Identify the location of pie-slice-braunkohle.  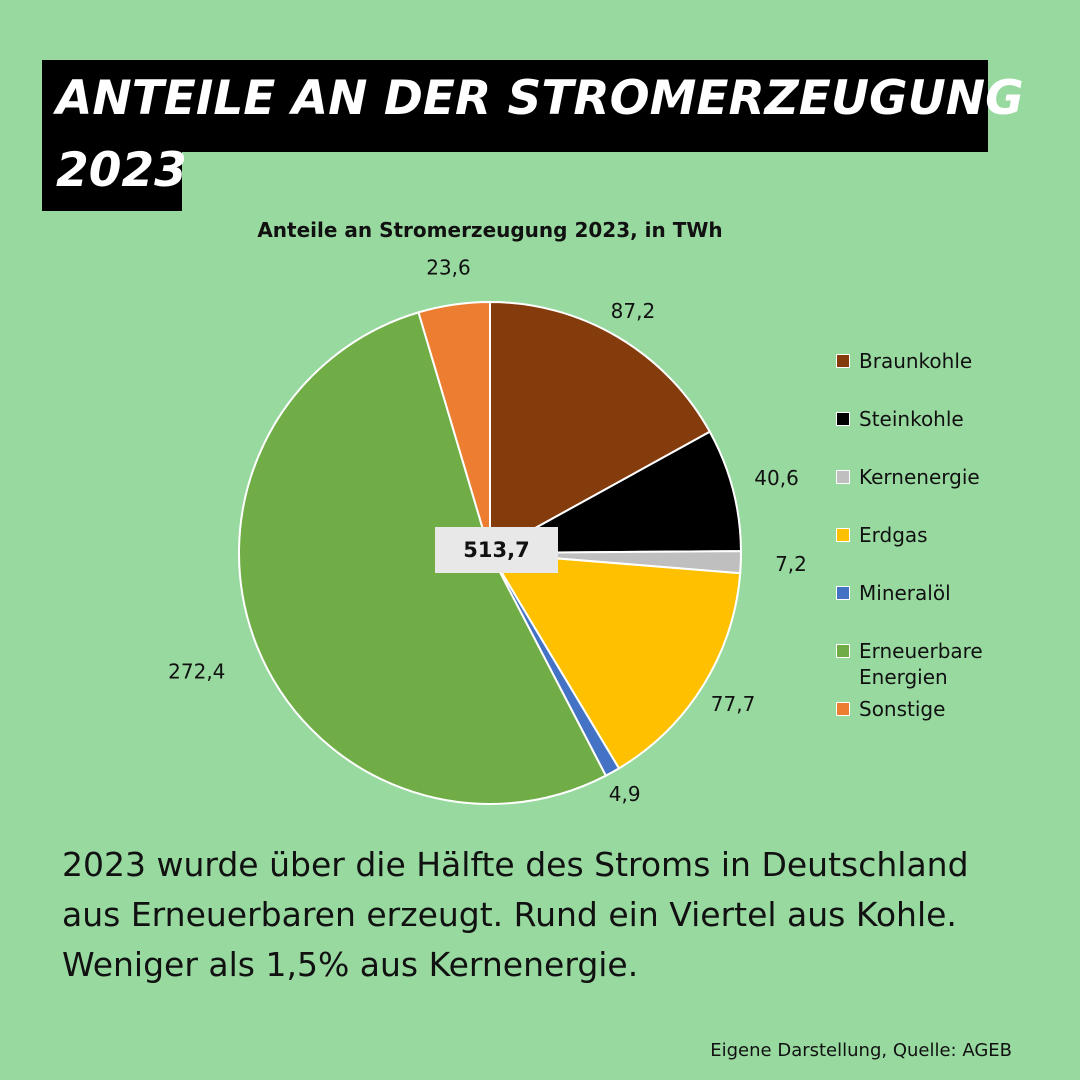
(600, 427).